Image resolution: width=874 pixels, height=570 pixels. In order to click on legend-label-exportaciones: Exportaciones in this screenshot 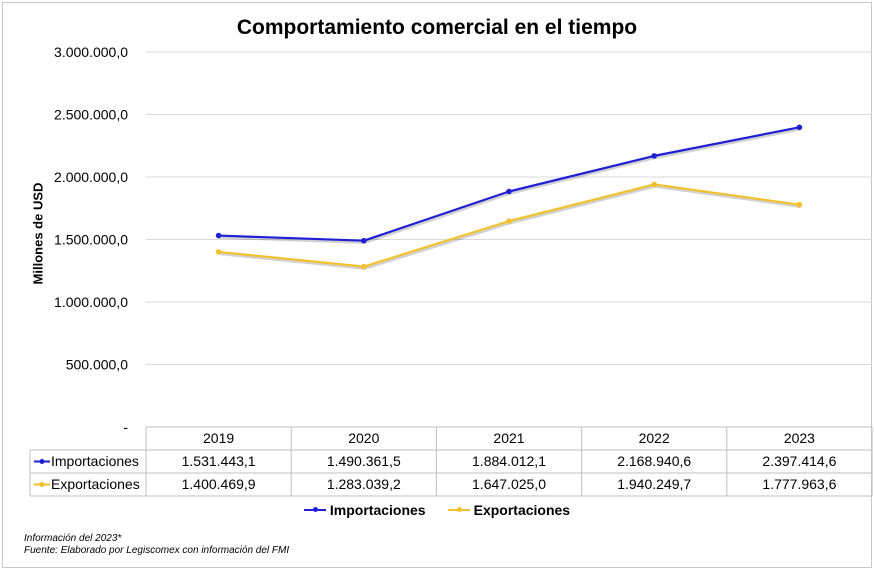, I will do `click(522, 510)`.